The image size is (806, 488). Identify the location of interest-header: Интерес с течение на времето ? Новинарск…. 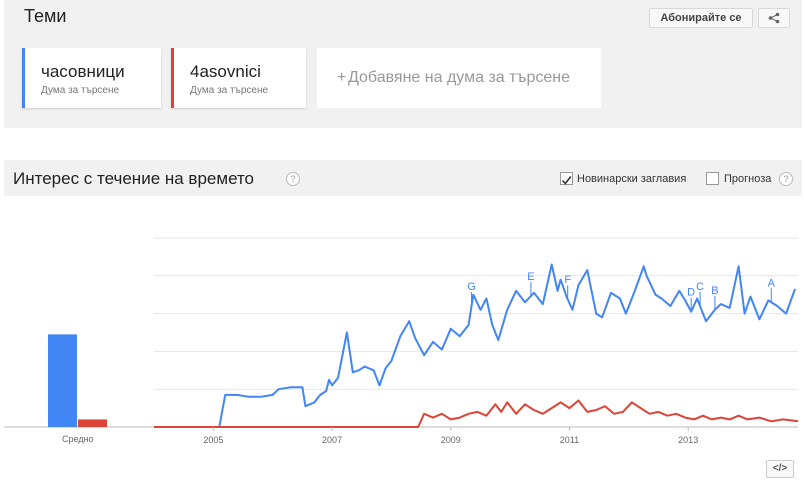
(403, 178).